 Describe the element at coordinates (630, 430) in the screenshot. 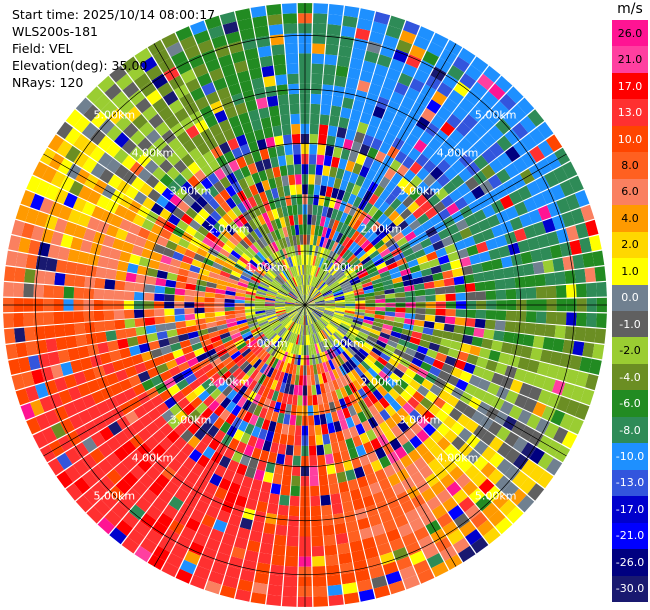

I see `colorbar-segment` at that location.